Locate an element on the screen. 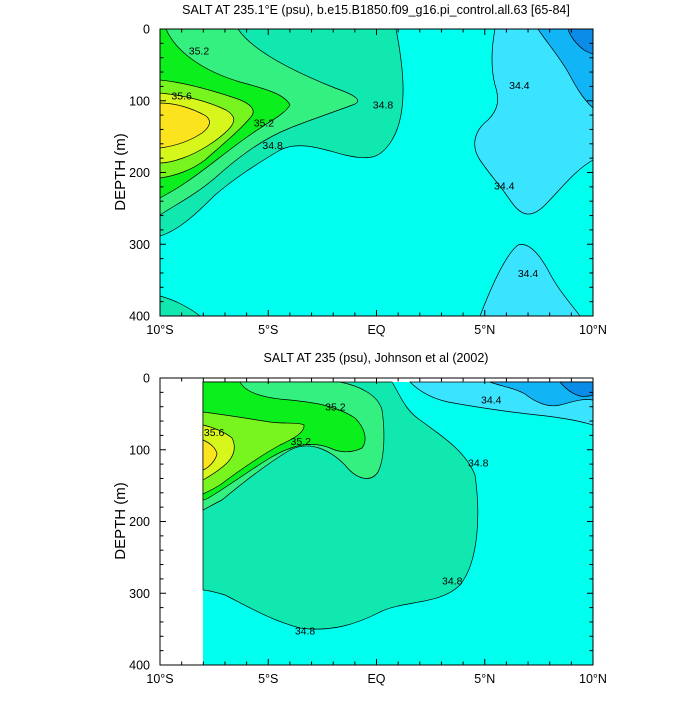 The height and width of the screenshot is (705, 700). bottom-missing-region is located at coordinates (181, 521).